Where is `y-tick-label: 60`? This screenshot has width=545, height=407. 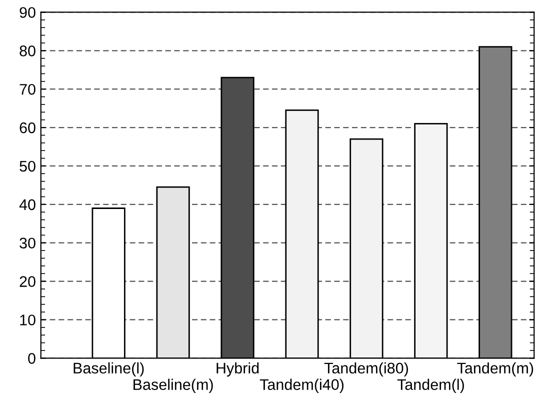
y-tick-label: 60 is located at coordinates (28, 128).